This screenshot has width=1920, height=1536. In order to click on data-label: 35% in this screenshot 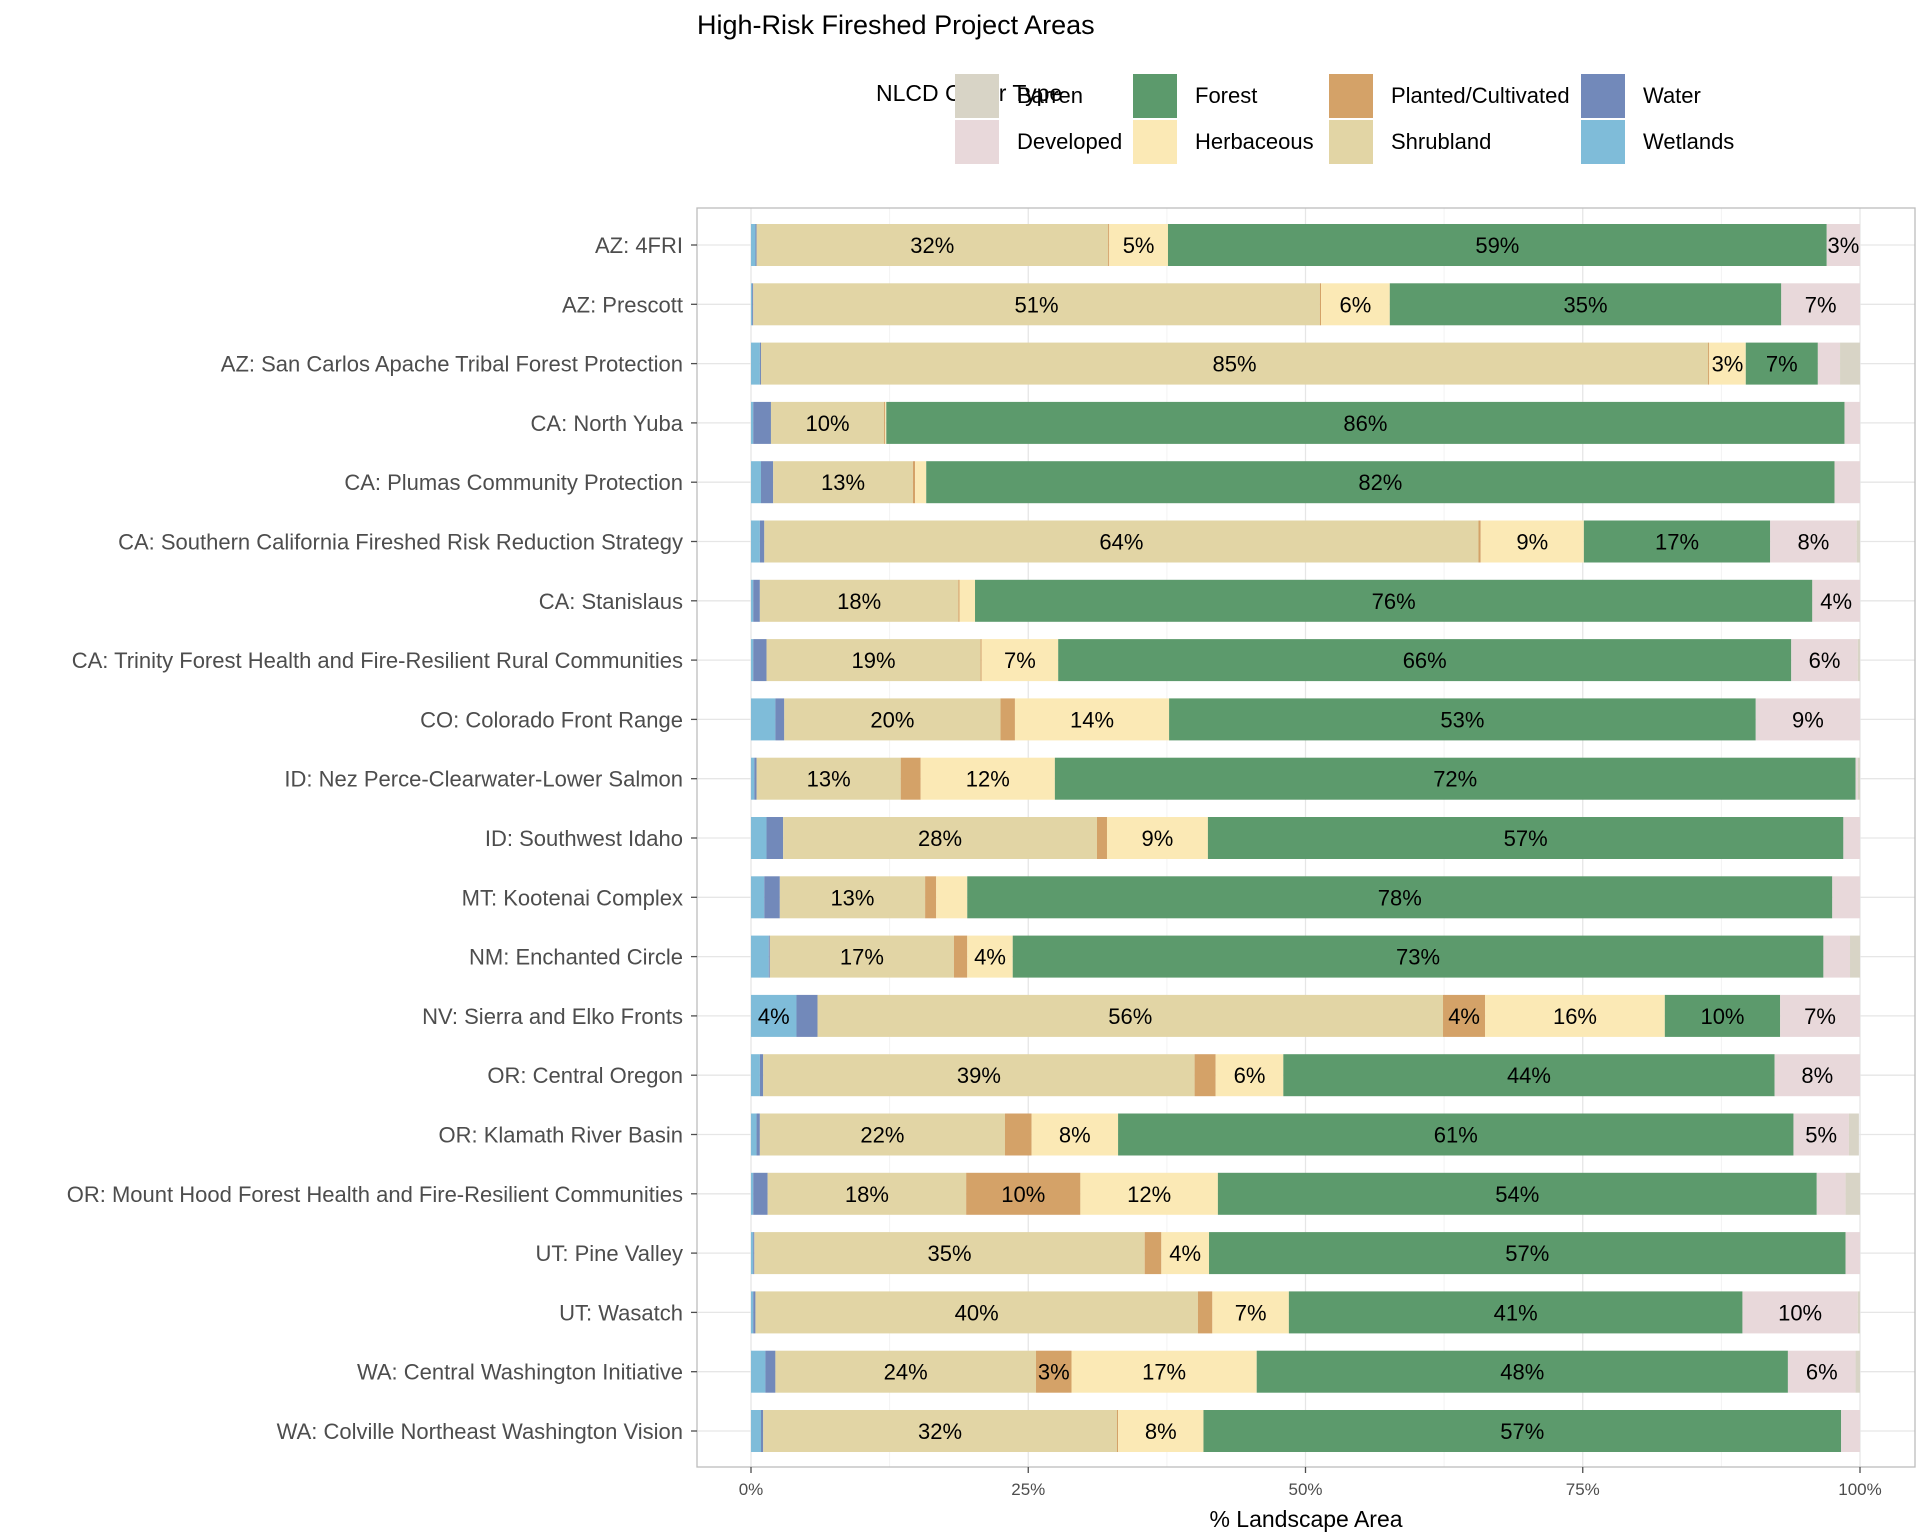, I will do `click(949, 1253)`.